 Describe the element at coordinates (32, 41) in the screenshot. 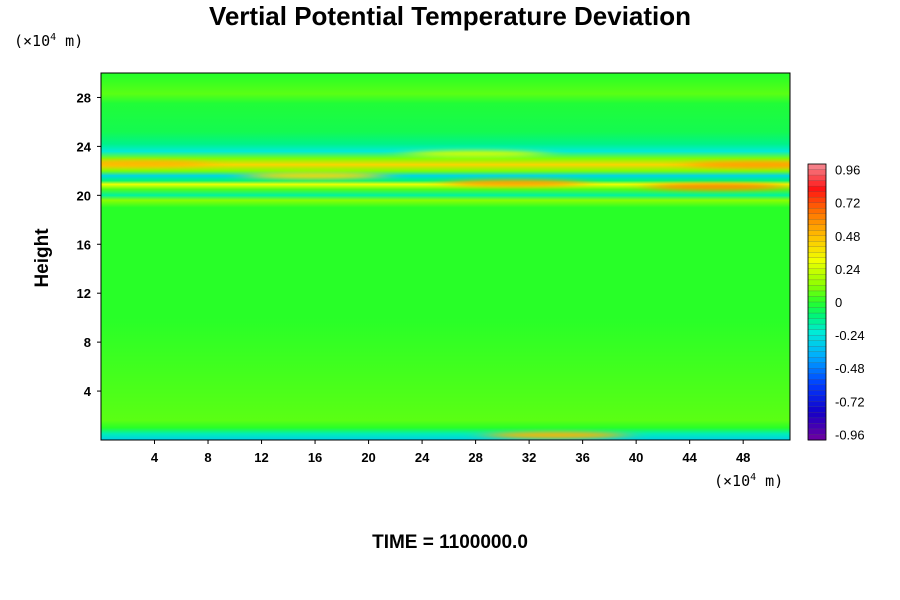

I see `y-unit-prefix: (×10` at that location.